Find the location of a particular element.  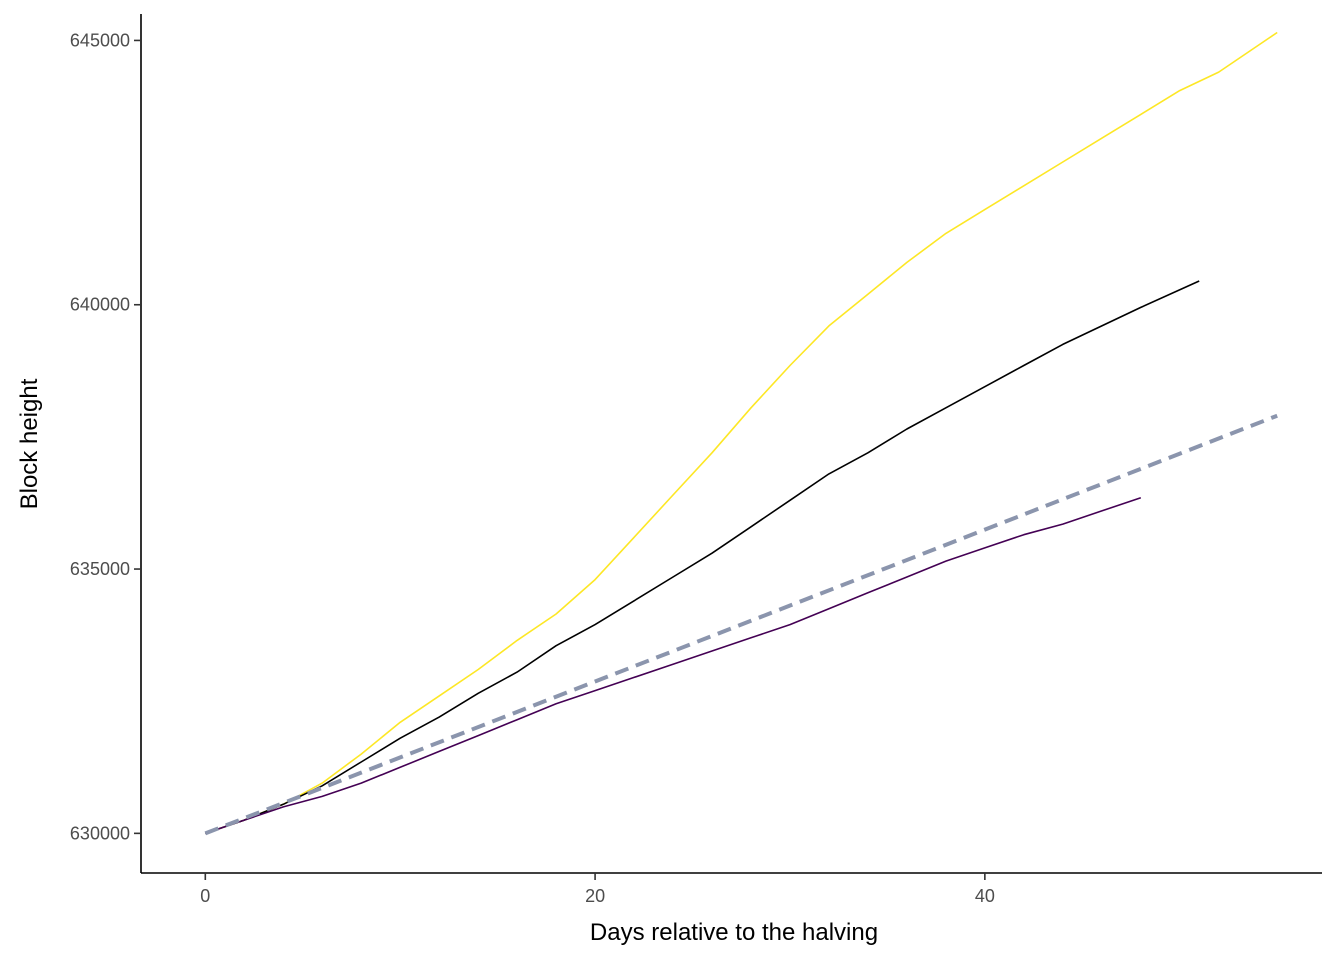

y-tick-label: 630000 is located at coordinates (100, 833).